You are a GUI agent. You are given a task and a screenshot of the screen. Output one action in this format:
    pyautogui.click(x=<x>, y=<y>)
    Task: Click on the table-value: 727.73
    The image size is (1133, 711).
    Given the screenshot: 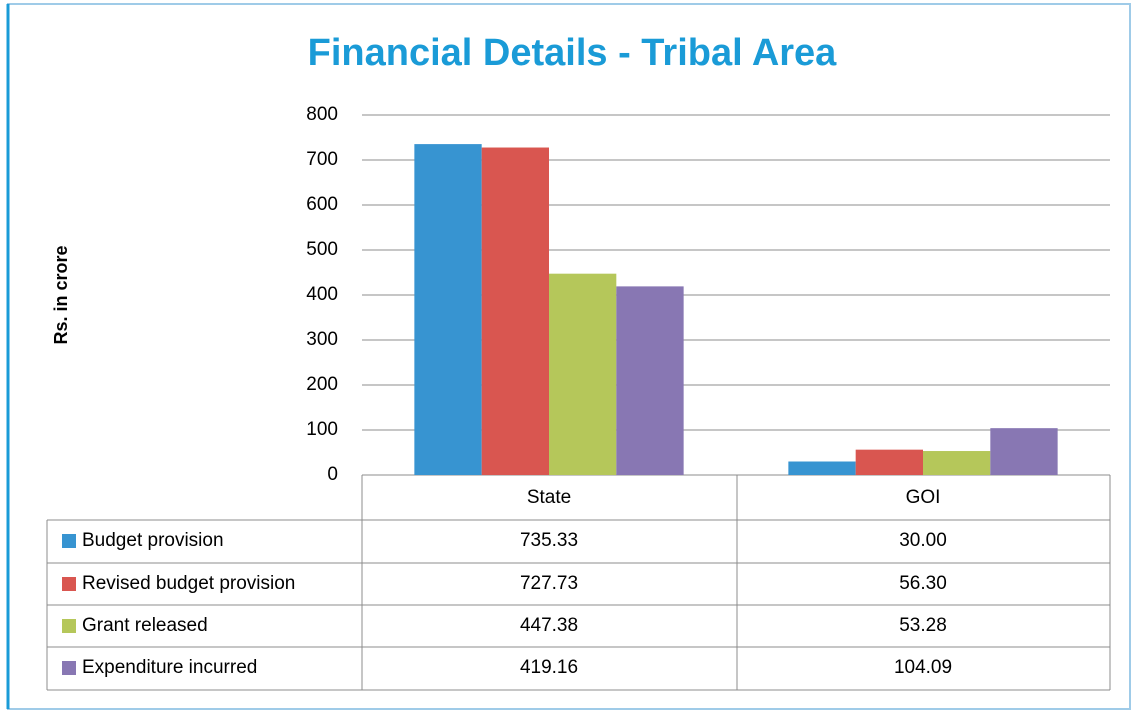 What is the action you would take?
    pyautogui.click(x=549, y=583)
    